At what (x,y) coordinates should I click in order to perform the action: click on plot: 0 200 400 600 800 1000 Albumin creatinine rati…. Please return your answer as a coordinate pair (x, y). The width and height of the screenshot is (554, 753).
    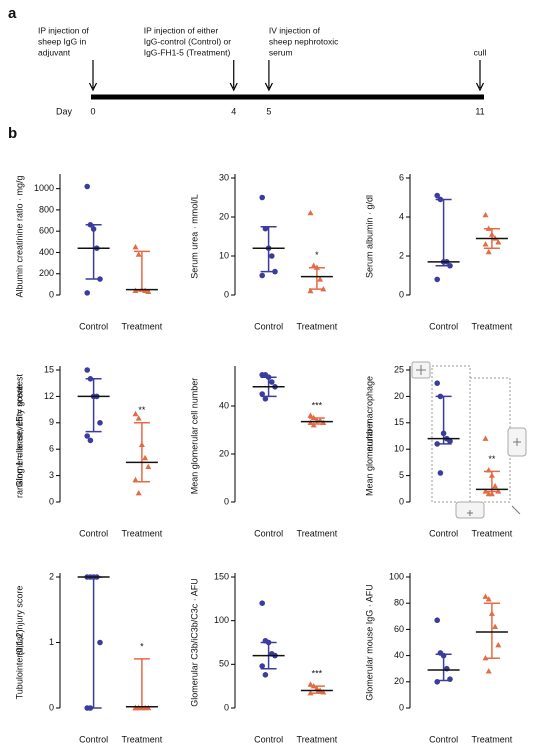
    Looking at the image, I should click on (88, 252).